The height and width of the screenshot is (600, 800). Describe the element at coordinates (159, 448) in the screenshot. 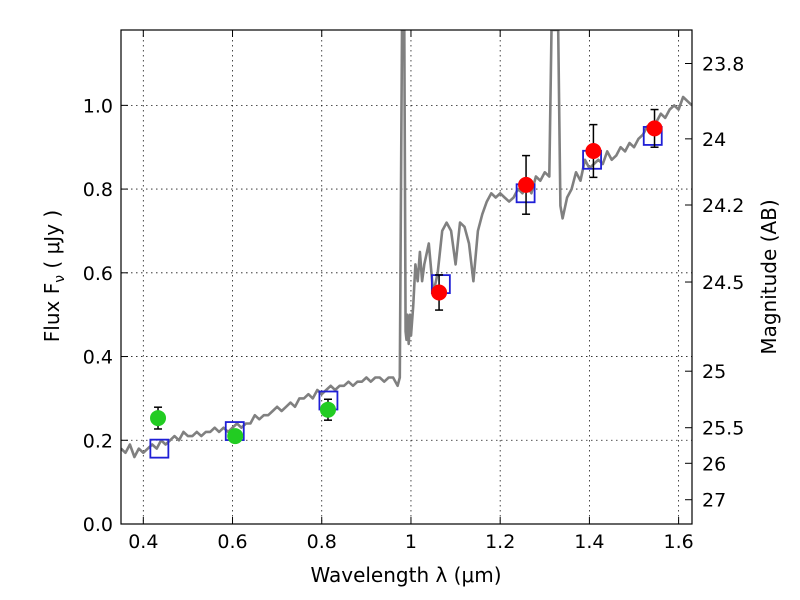

I see `model-square` at that location.